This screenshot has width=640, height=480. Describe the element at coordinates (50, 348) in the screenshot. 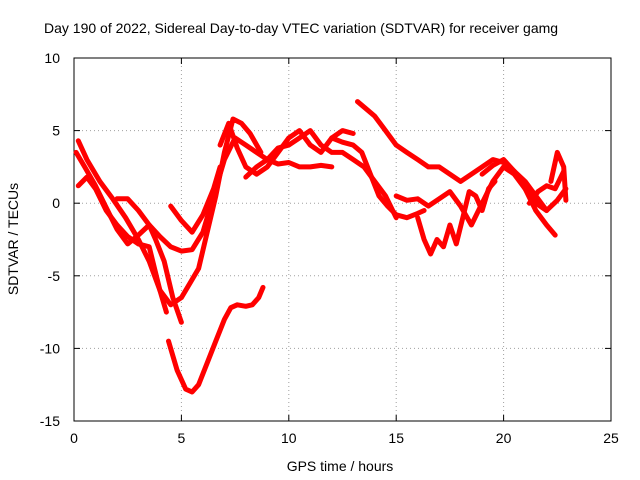

I see `y-tick-label: -10` at that location.